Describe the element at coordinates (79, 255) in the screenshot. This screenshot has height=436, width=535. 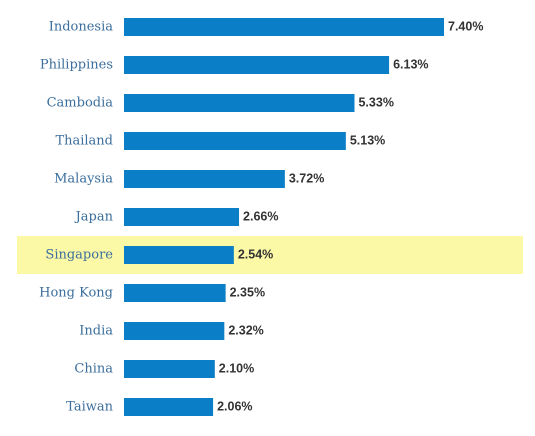
I see `category-label: Singapore` at that location.